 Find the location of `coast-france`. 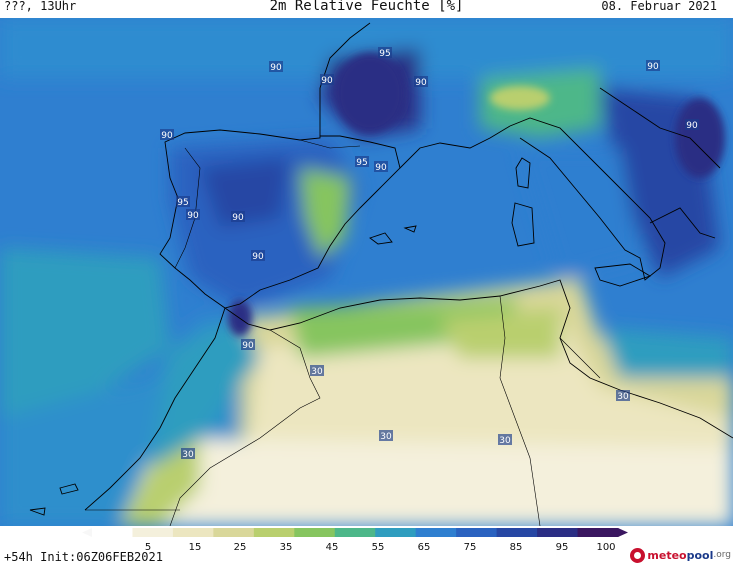

coast-france is located at coordinates (415, 95).